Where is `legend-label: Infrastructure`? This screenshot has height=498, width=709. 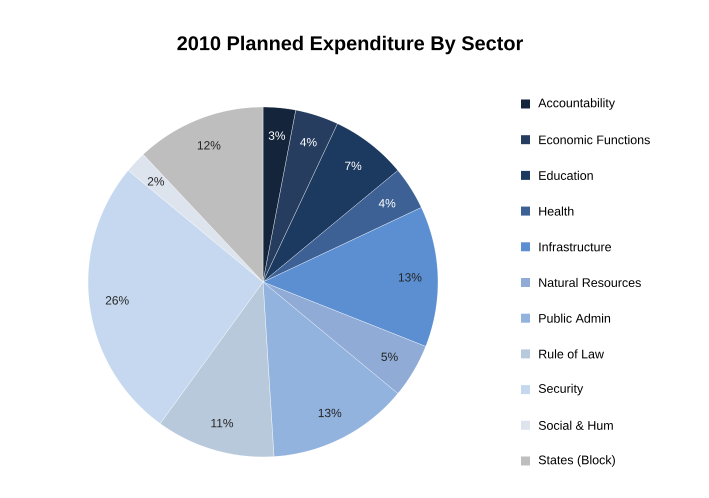
legend-label: Infrastructure is located at coordinates (575, 247).